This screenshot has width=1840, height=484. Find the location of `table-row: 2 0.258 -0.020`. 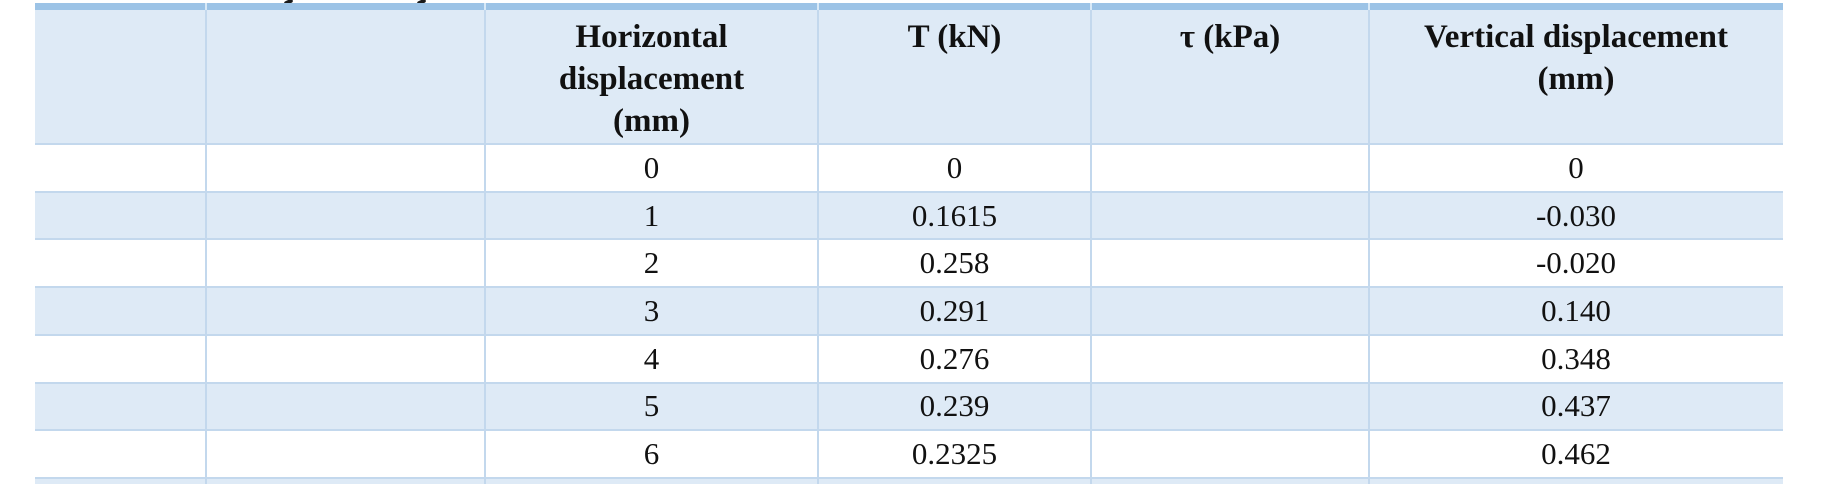

table-row: 2 0.258 -0.020 is located at coordinates (909, 262).